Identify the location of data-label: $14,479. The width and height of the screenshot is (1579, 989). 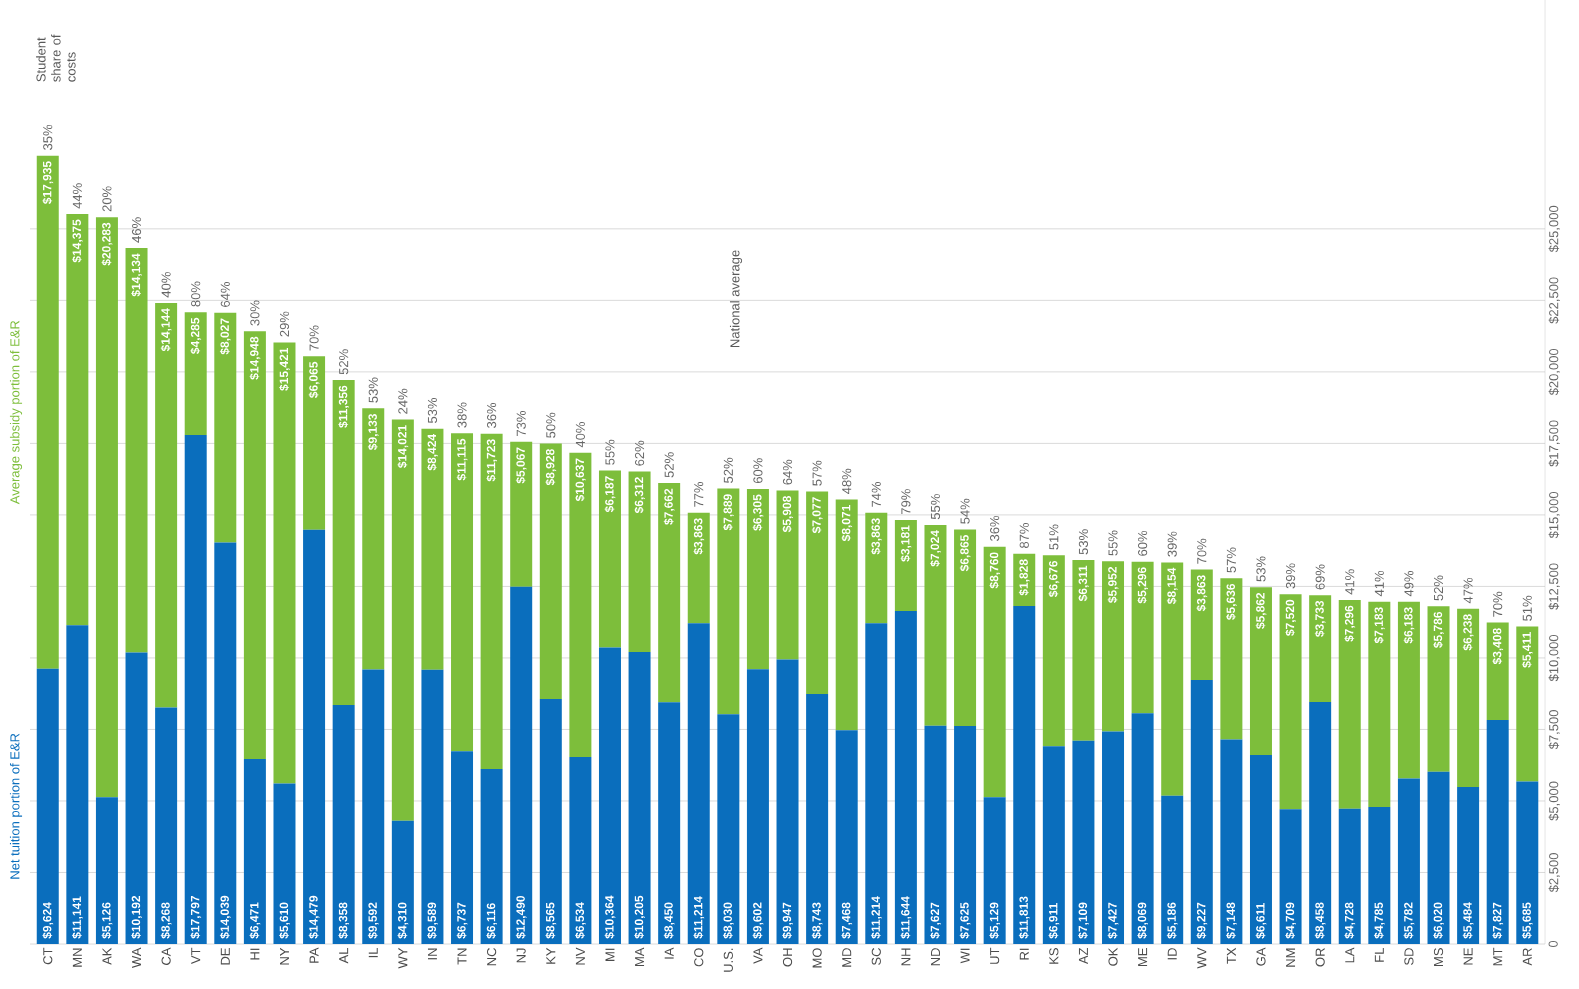
(314, 917).